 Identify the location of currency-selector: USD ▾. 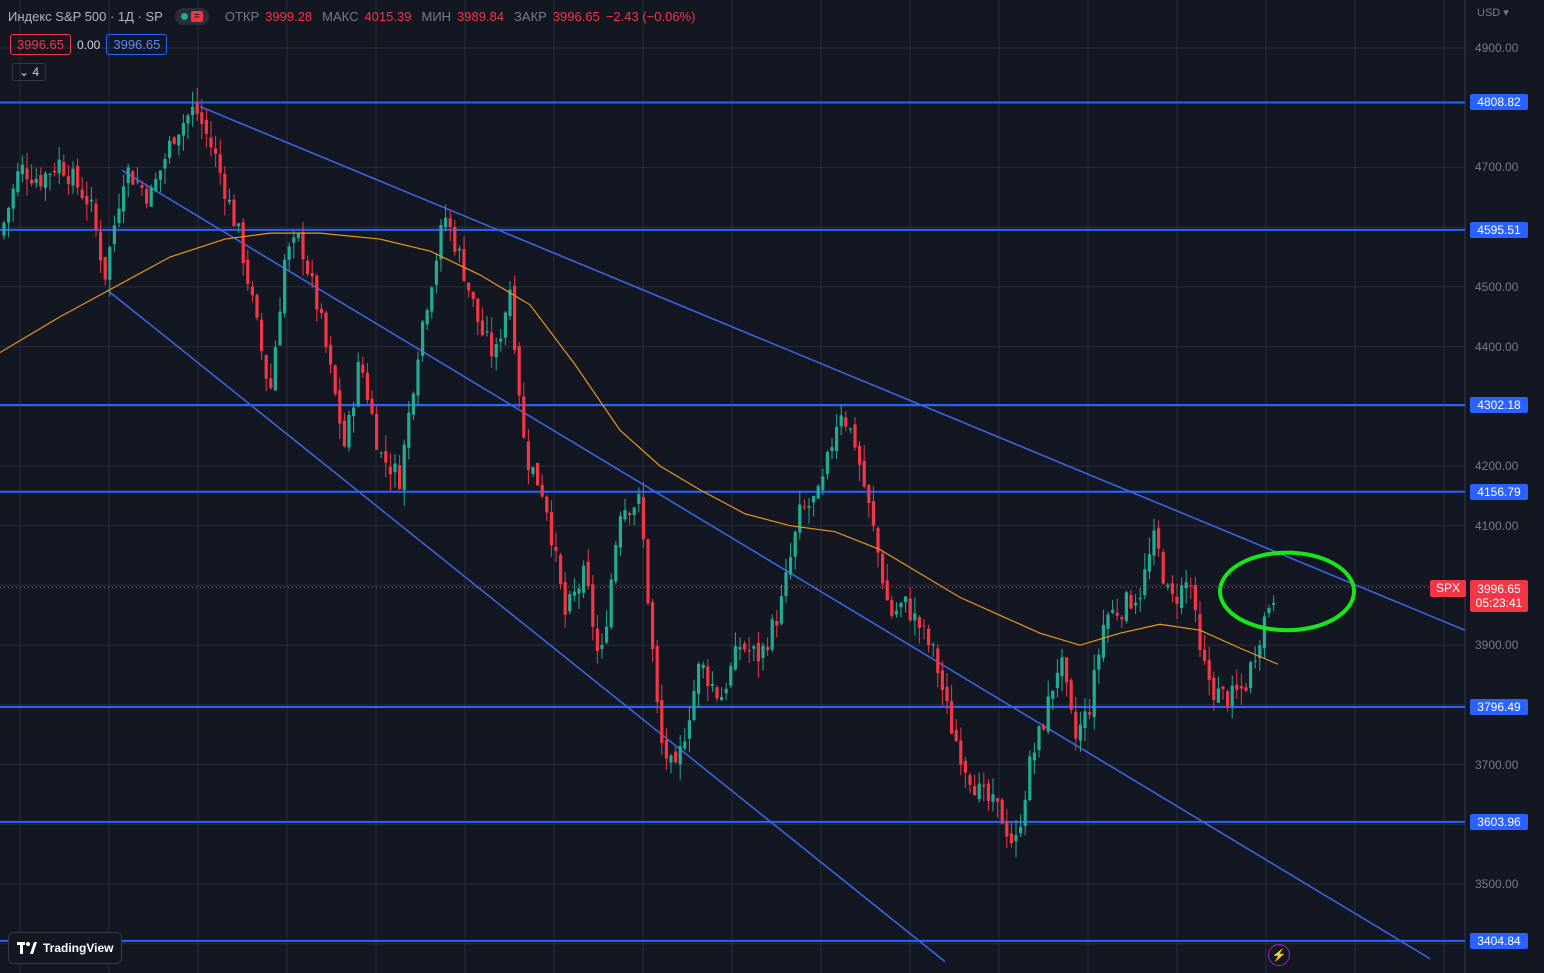
(1493, 13).